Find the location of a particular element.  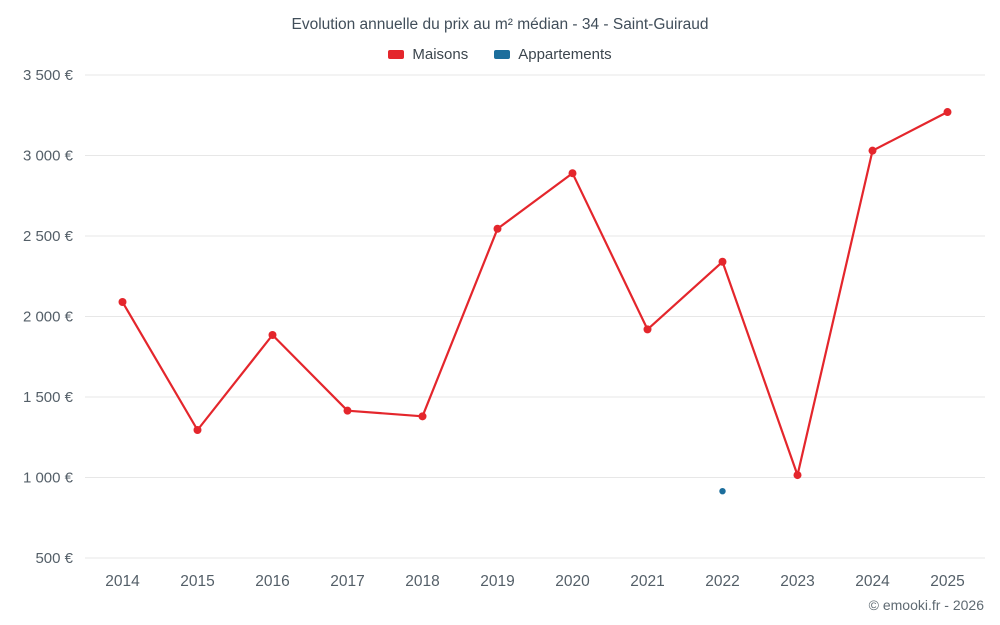

data-point-maisons-2019 is located at coordinates (497, 228).